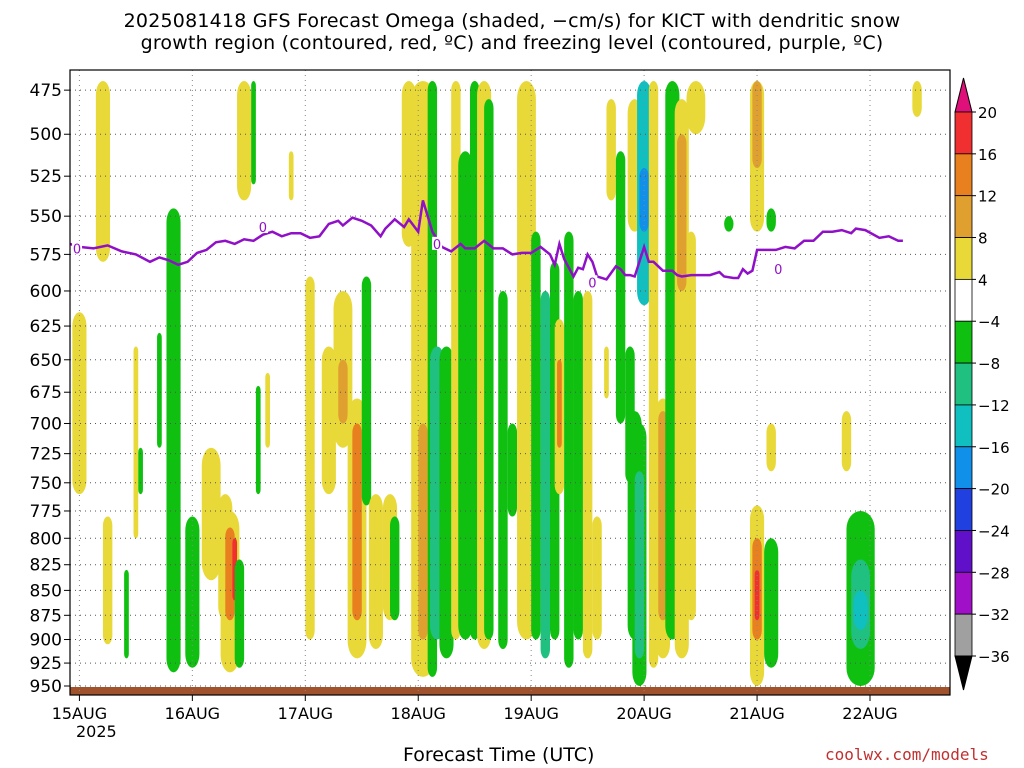 Image resolution: width=1024 pixels, height=768 pixels. What do you see at coordinates (994, 615) in the screenshot?
I see `colorbar-label: −32` at bounding box center [994, 615].